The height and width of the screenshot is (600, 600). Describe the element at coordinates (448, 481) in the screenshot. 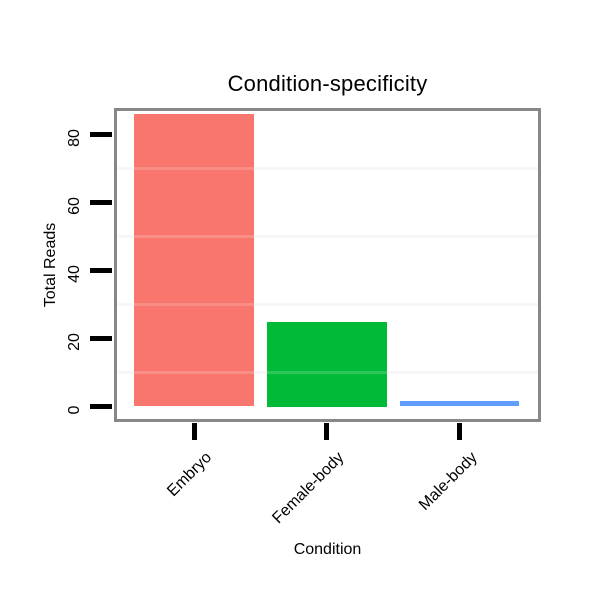

I see `x-category-label: Male-body` at that location.